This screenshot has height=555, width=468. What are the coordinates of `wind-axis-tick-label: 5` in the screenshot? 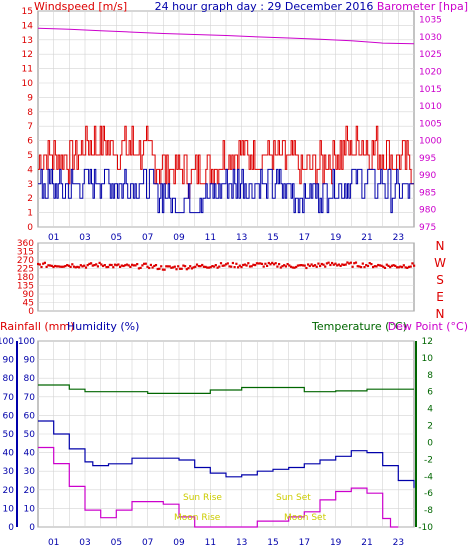 It's located at (30, 156).